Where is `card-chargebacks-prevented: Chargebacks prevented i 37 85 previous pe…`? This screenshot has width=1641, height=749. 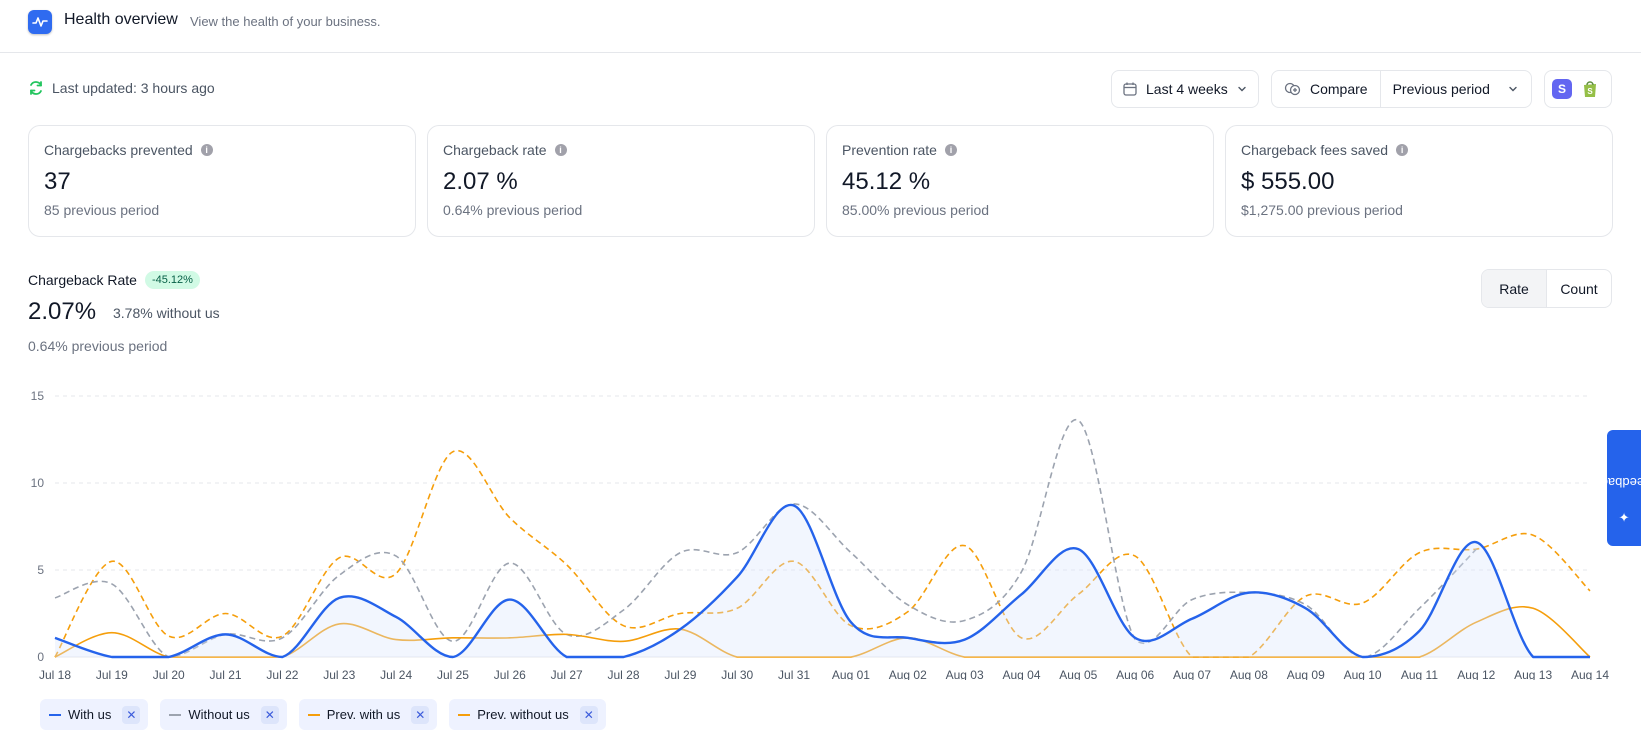
card-chargebacks-prevented: Chargebacks prevented i 37 85 previous pe… is located at coordinates (222, 181).